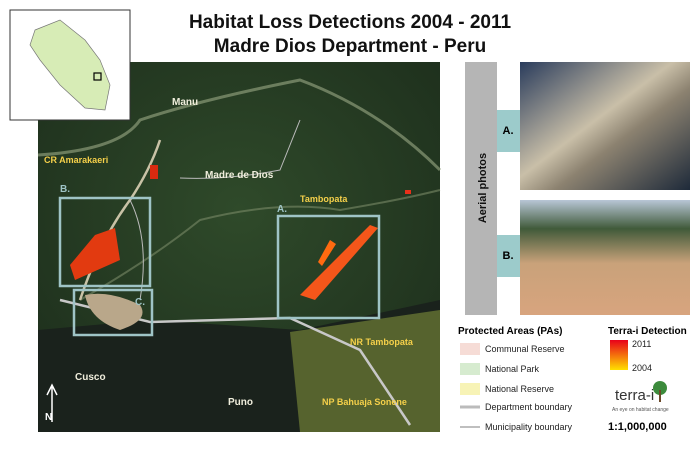 The height and width of the screenshot is (460, 700). What do you see at coordinates (240, 402) in the screenshot?
I see `map-label: Puno` at bounding box center [240, 402].